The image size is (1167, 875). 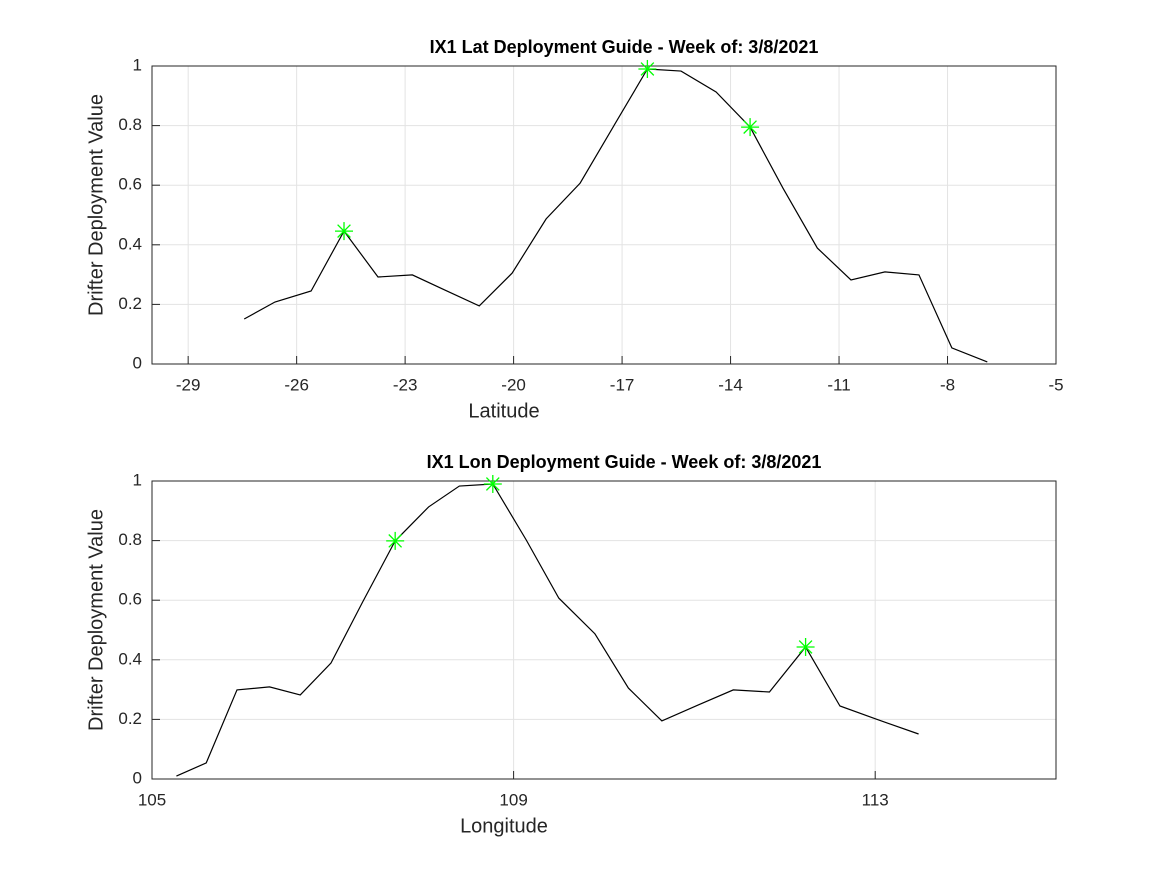 What do you see at coordinates (730, 384) in the screenshot?
I see `x-tick-label: -14` at bounding box center [730, 384].